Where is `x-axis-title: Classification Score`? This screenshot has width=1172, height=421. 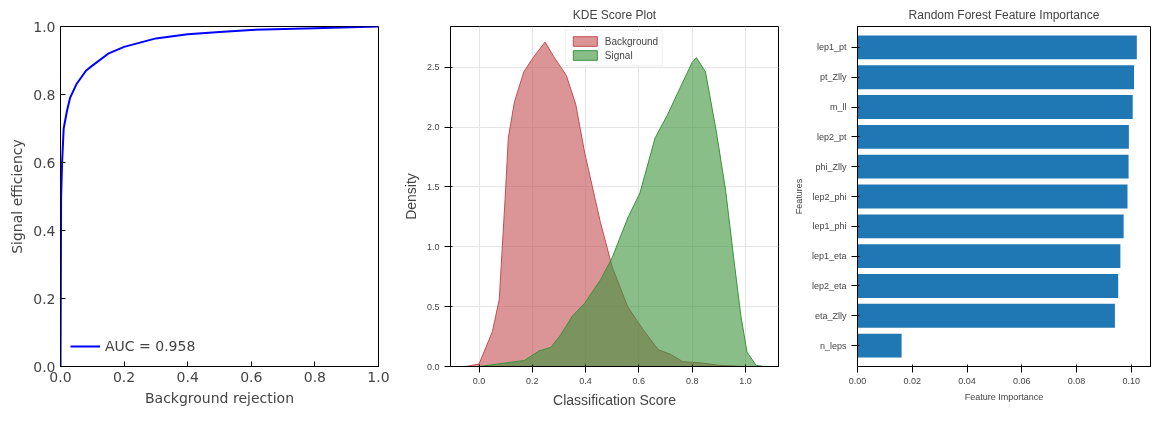
x-axis-title: Classification Score is located at coordinates (615, 399).